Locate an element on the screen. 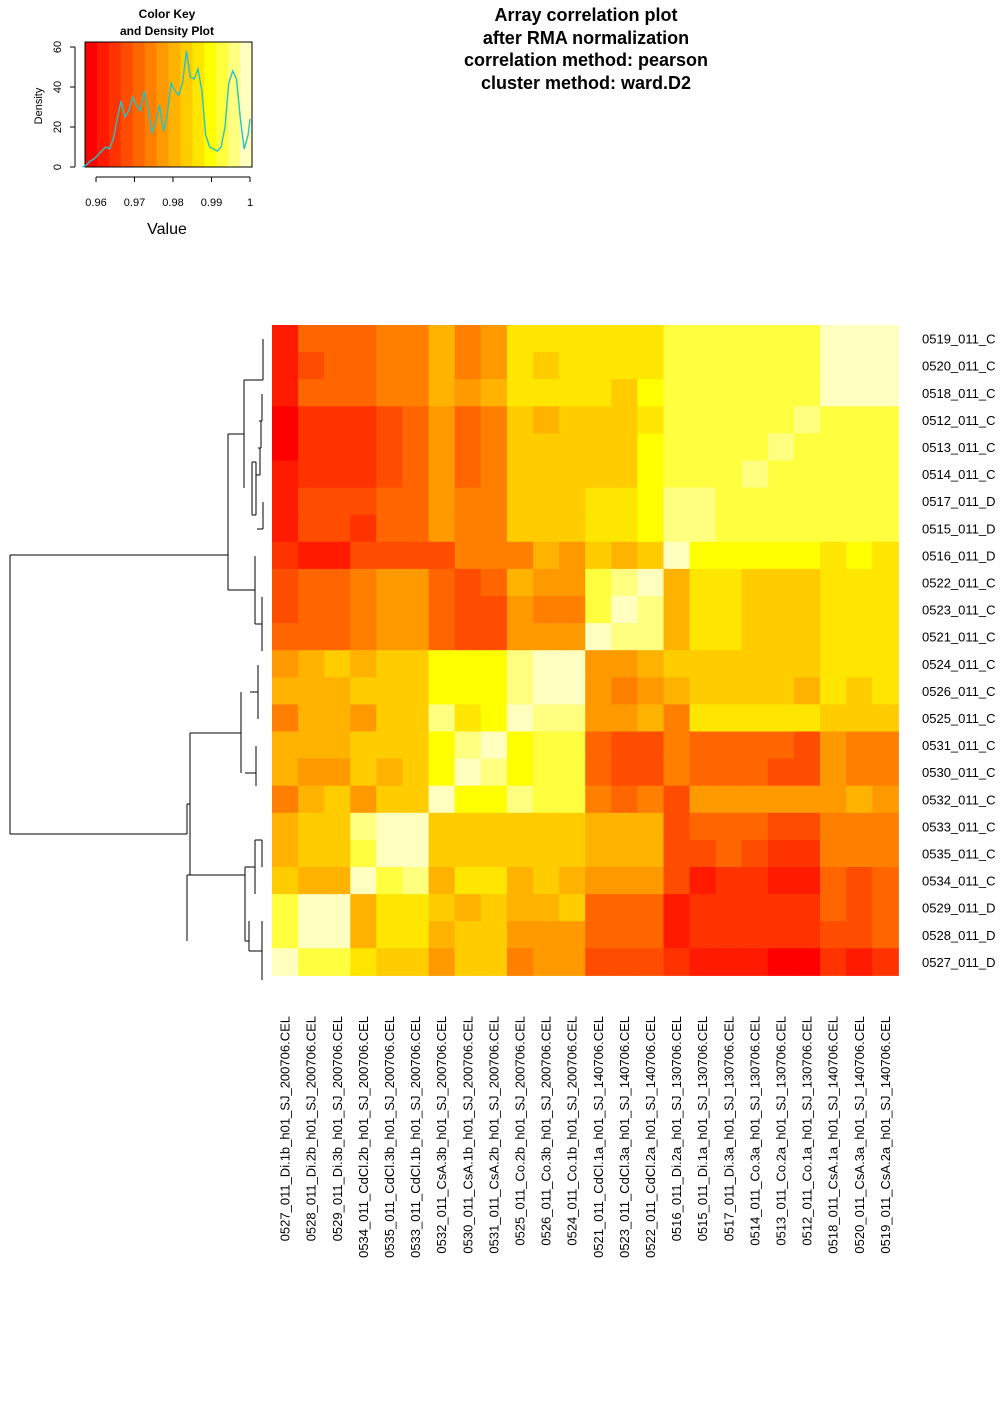 The image size is (1000, 1414). row-label: 0520_011_C is located at coordinates (959, 366).